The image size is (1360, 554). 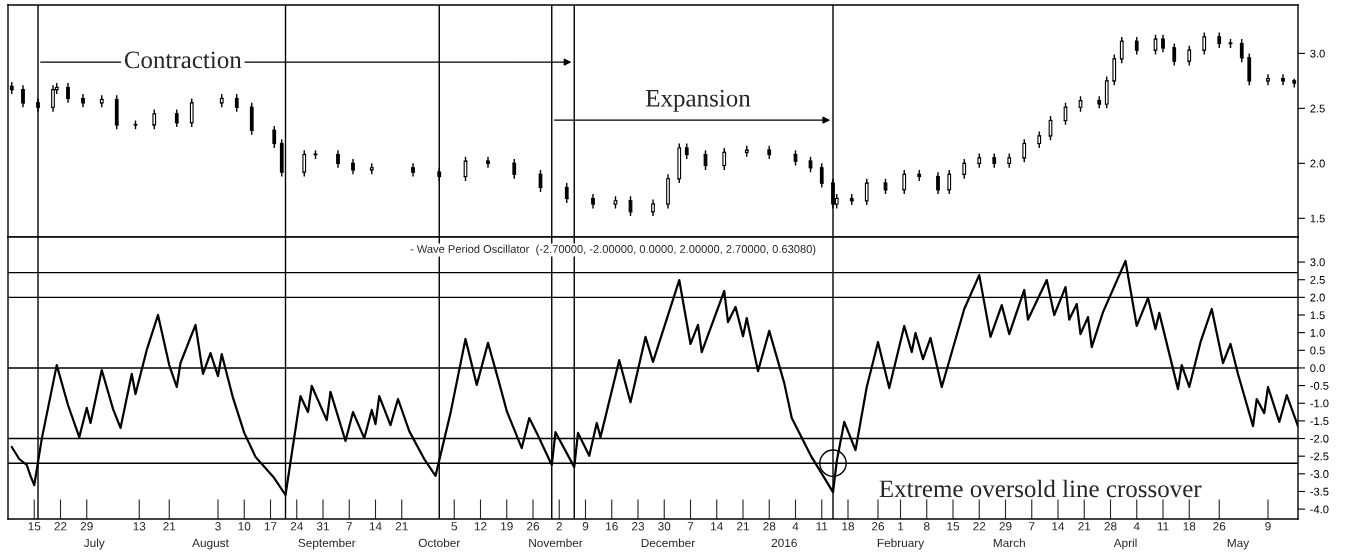 What do you see at coordinates (1317, 332) in the screenshot?
I see `y-tick-label: 1.0` at bounding box center [1317, 332].